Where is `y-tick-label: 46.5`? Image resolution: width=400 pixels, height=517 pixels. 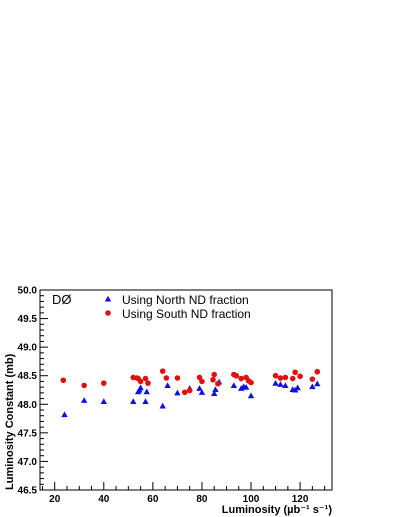 y-tick-label: 46.5 is located at coordinates (28, 491).